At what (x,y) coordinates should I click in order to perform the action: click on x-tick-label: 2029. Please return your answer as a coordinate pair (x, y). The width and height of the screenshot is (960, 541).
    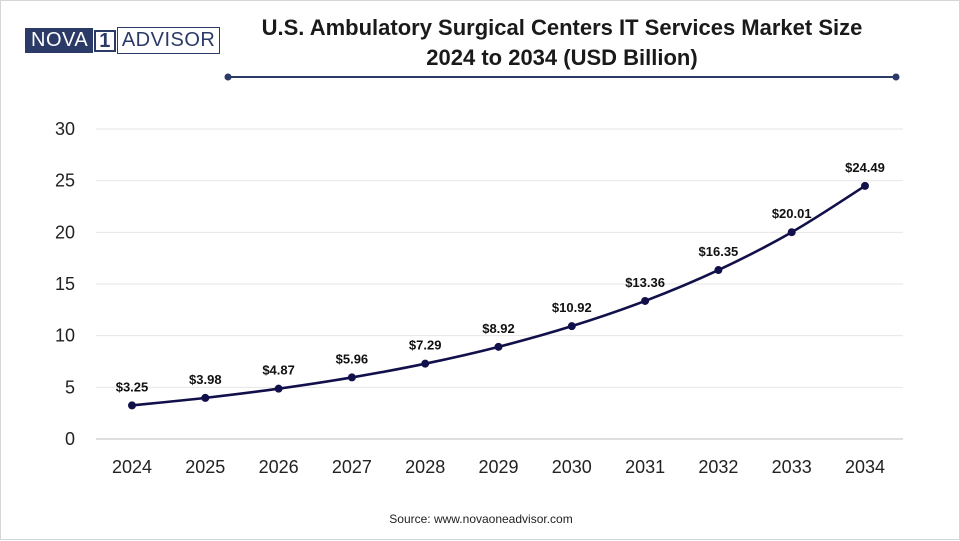
    Looking at the image, I should click on (498, 467).